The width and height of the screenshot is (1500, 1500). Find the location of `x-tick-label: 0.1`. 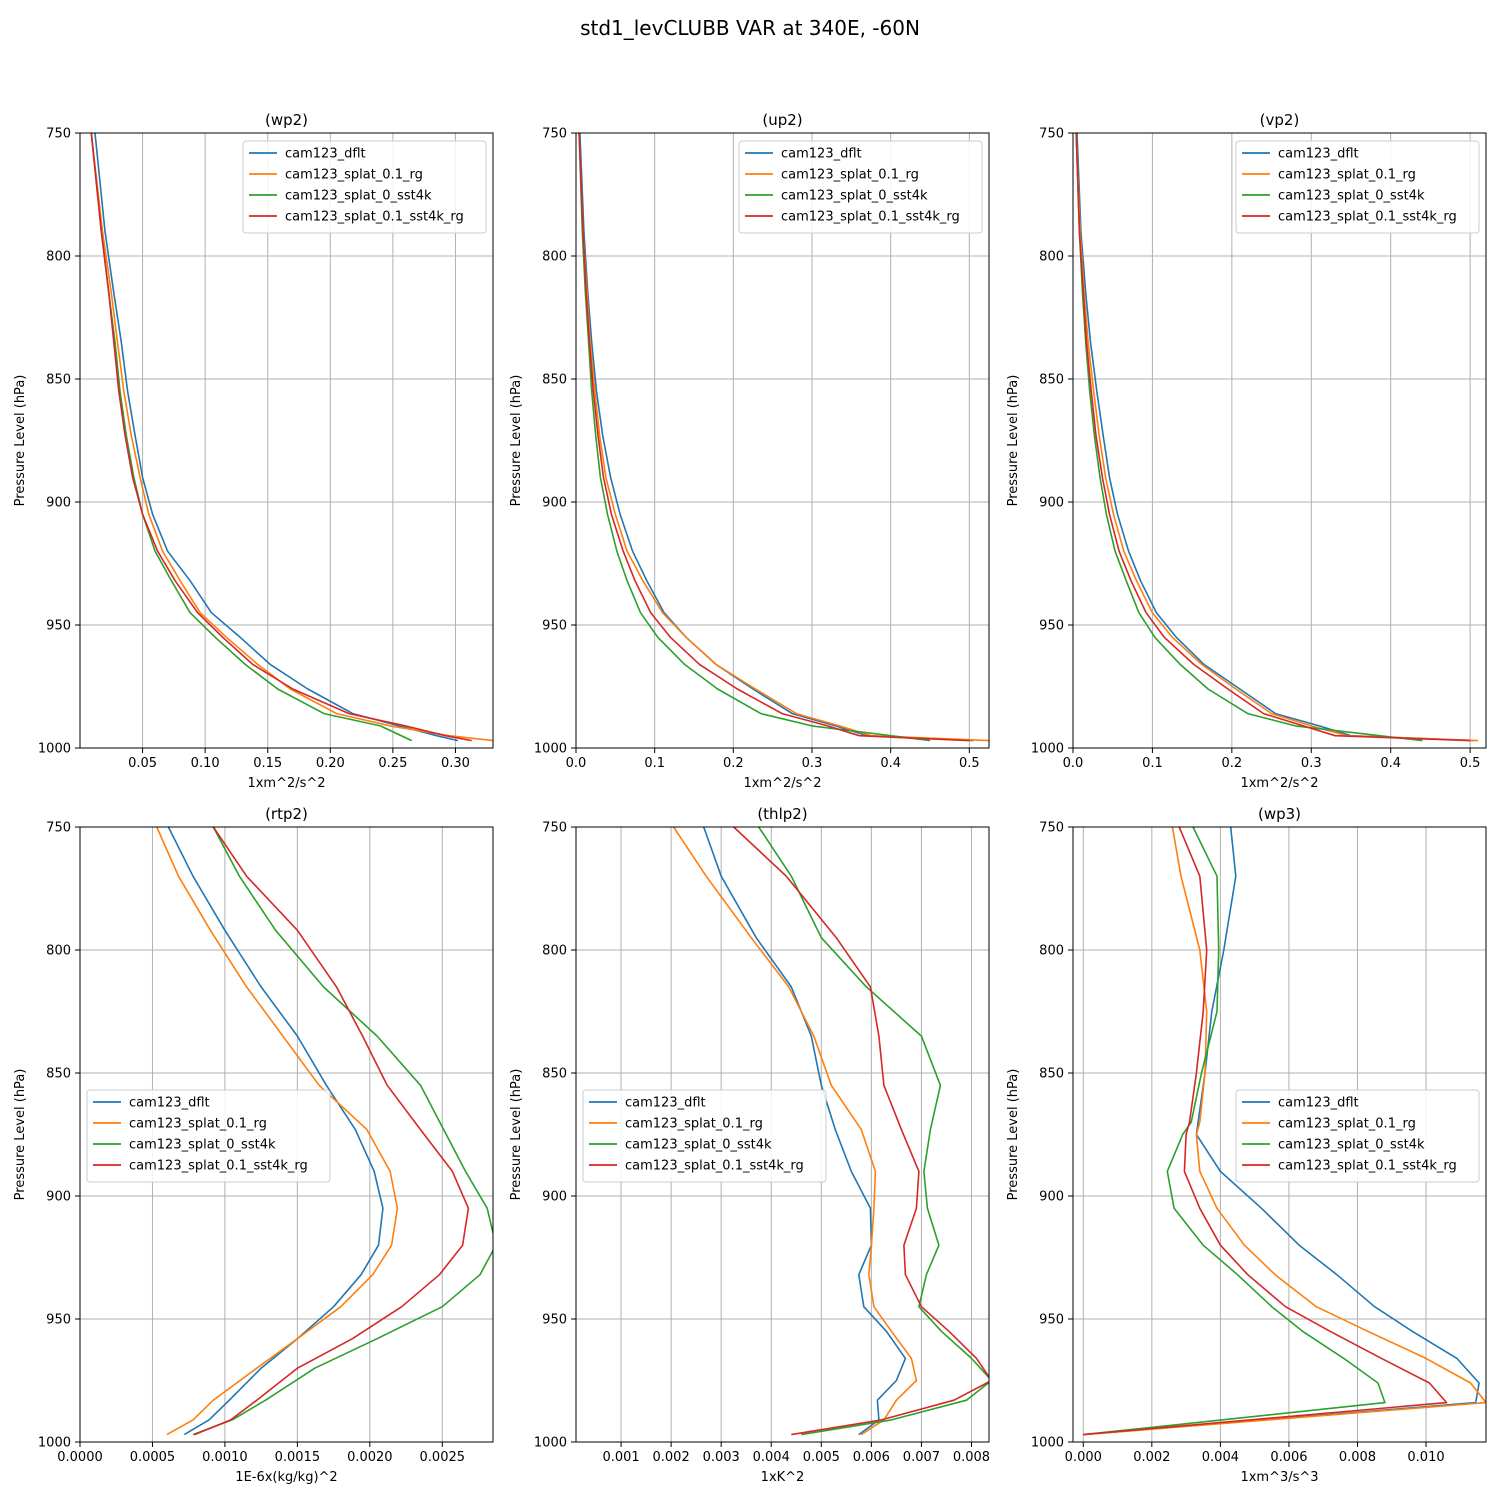

x-tick-label: 0.1 is located at coordinates (654, 763).